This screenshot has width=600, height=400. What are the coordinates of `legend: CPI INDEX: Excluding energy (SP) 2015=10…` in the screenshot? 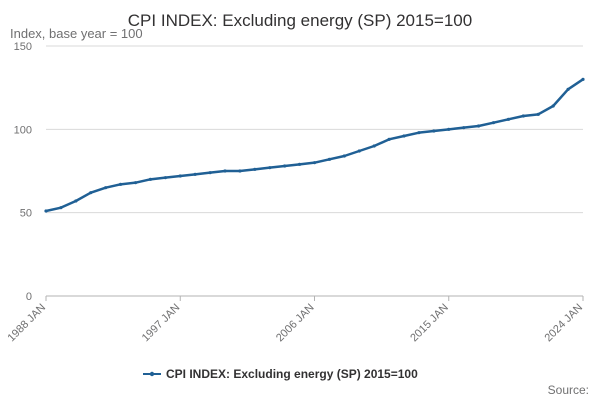 It's located at (280, 374).